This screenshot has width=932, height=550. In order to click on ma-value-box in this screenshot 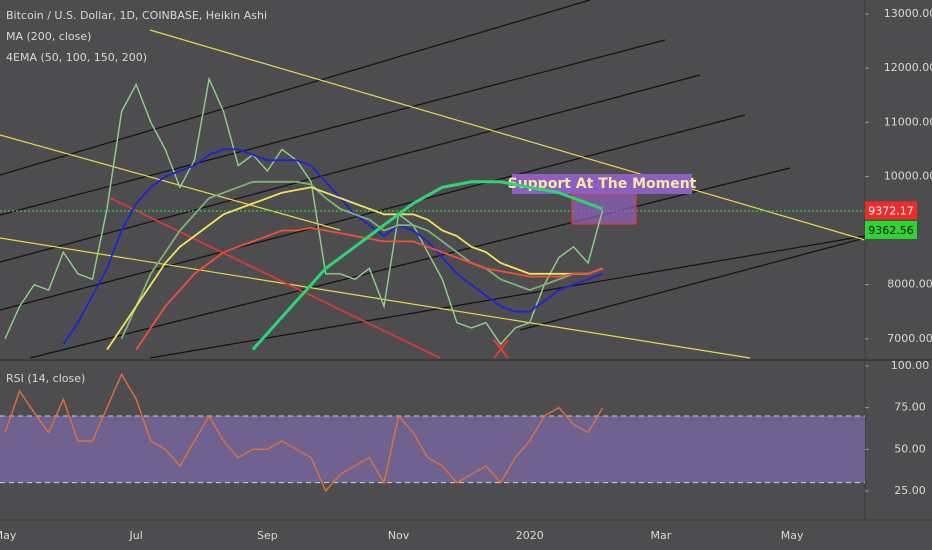, I will do `click(891, 229)`.